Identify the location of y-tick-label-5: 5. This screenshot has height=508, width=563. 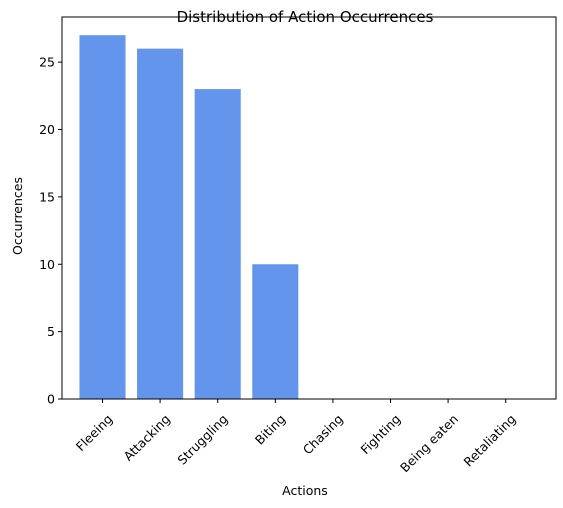
(51, 331).